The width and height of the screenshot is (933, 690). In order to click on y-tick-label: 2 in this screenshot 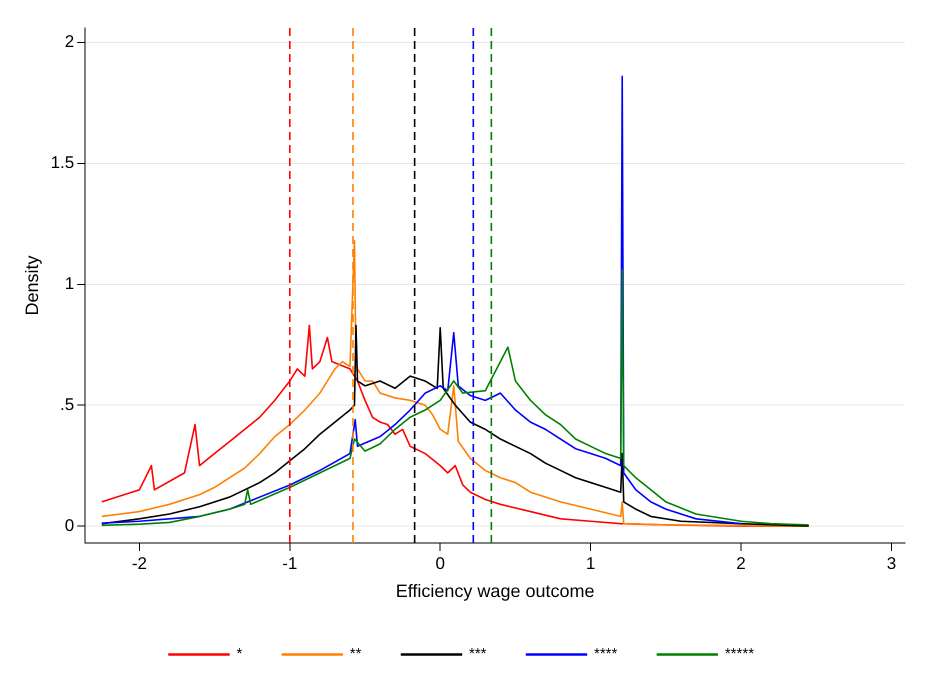, I will do `click(69, 42)`.